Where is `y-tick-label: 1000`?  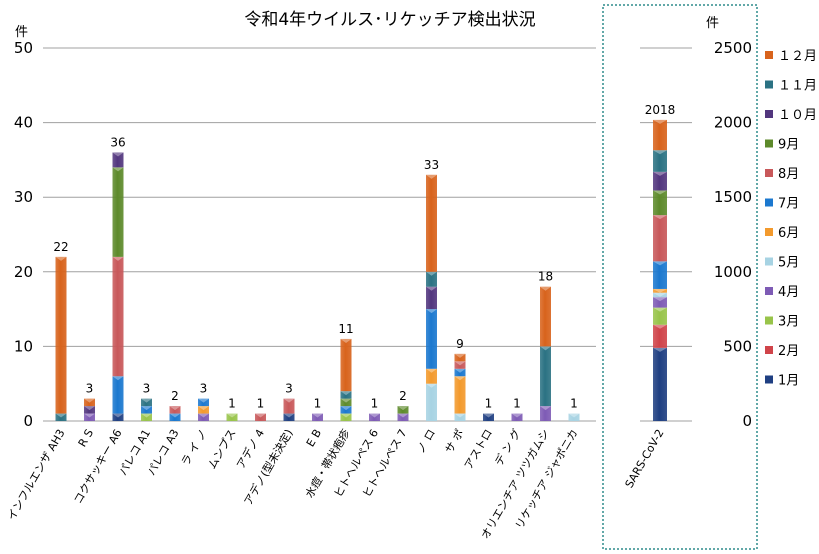
y-tick-label: 1000 is located at coordinates (733, 272).